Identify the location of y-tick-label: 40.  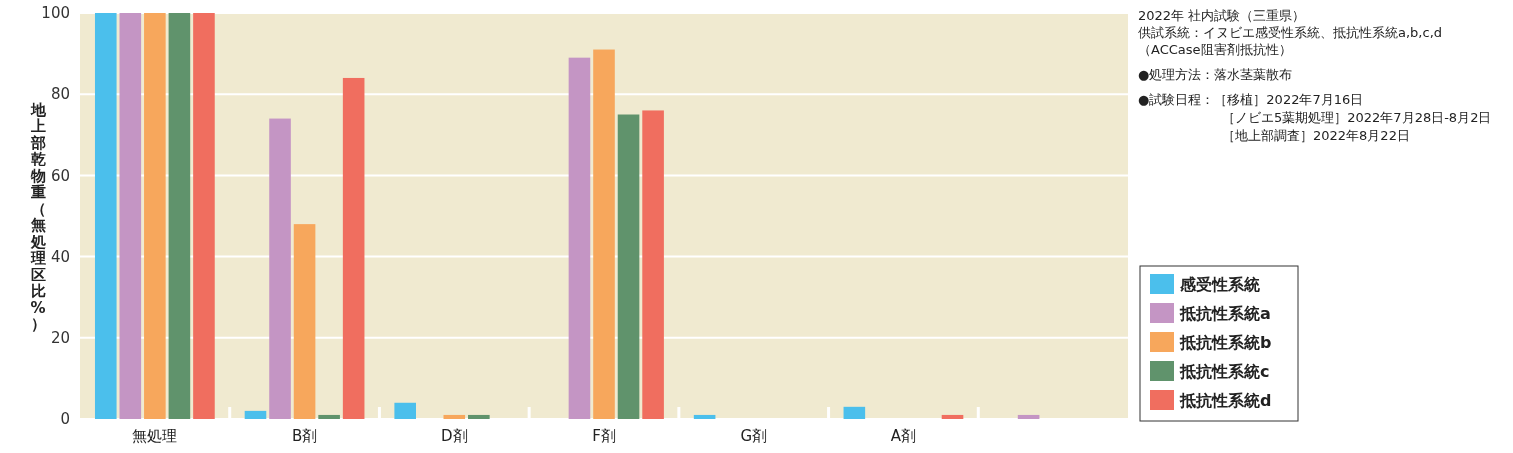
(60, 256).